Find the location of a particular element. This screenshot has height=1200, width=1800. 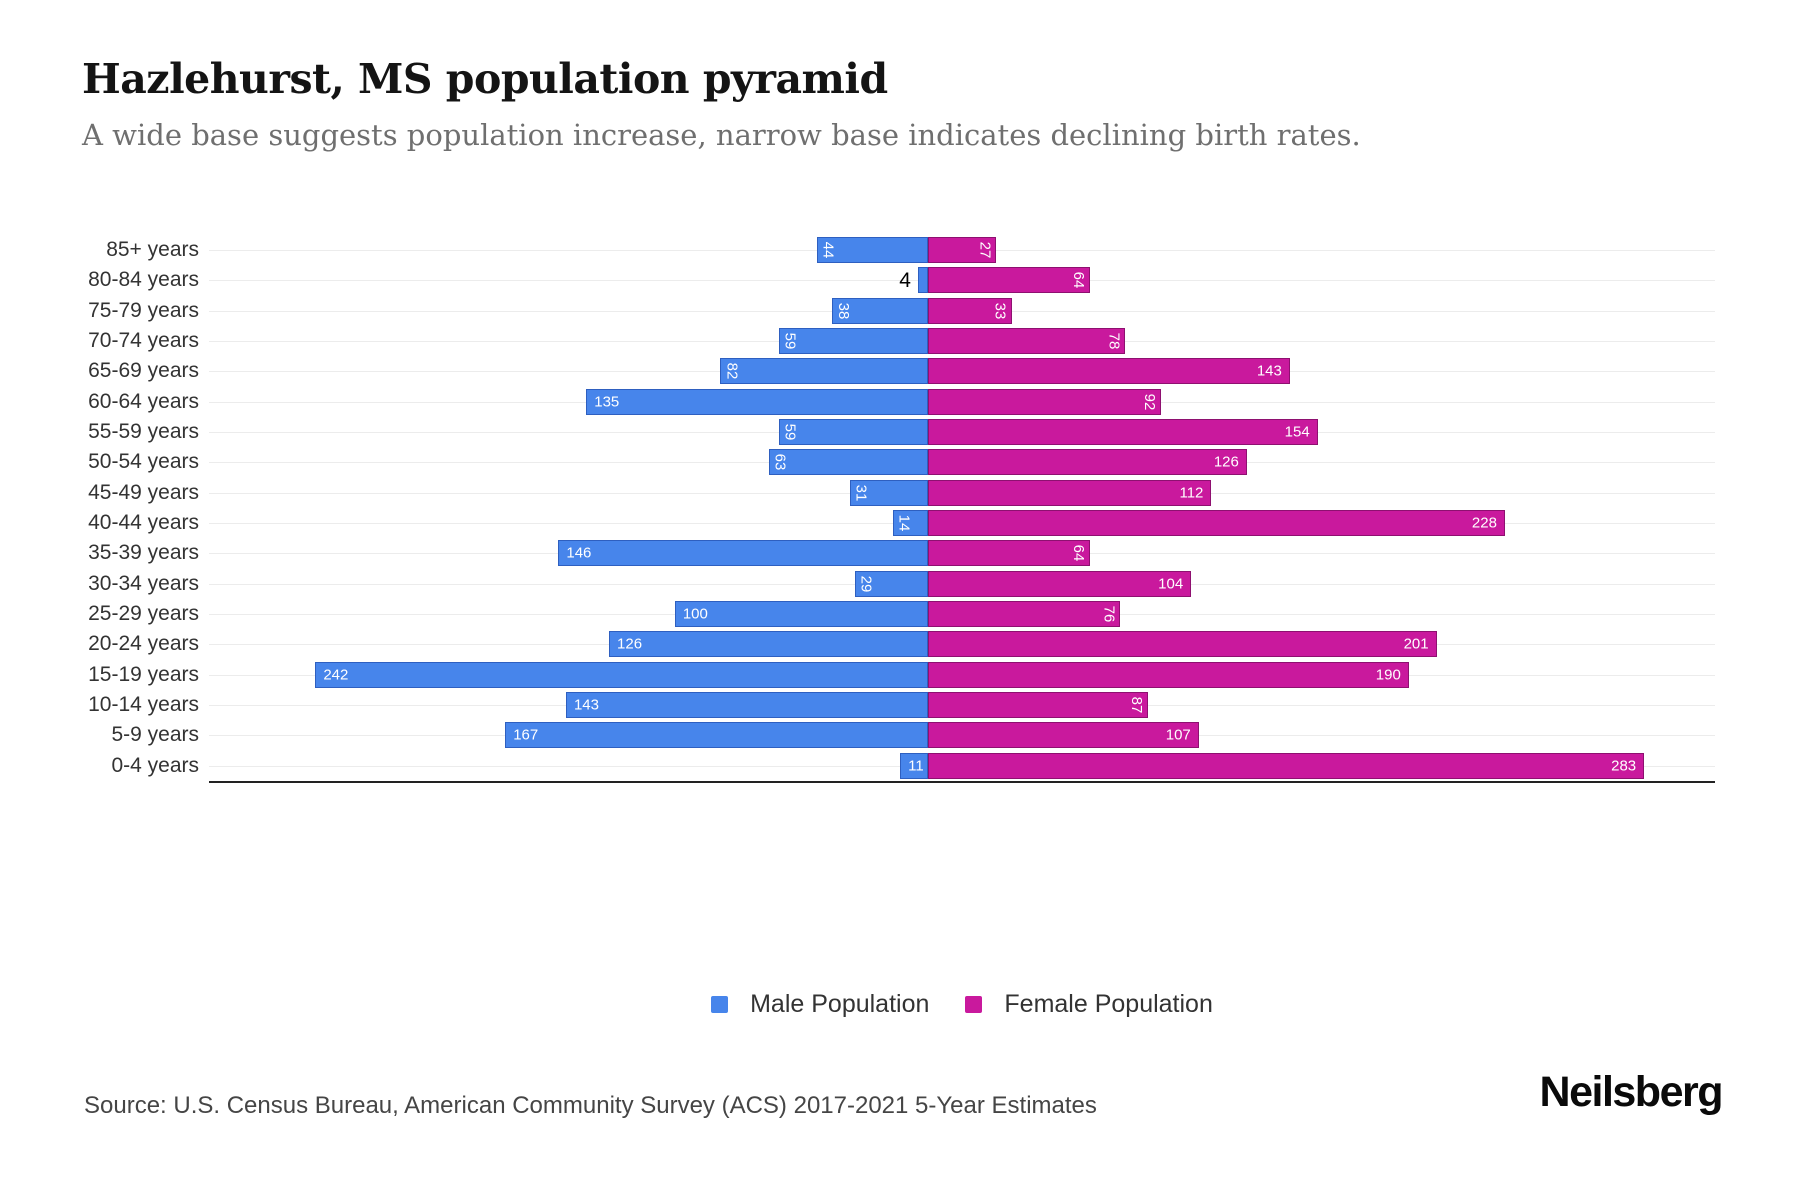

age-label: 30-34 years is located at coordinates (143, 583).